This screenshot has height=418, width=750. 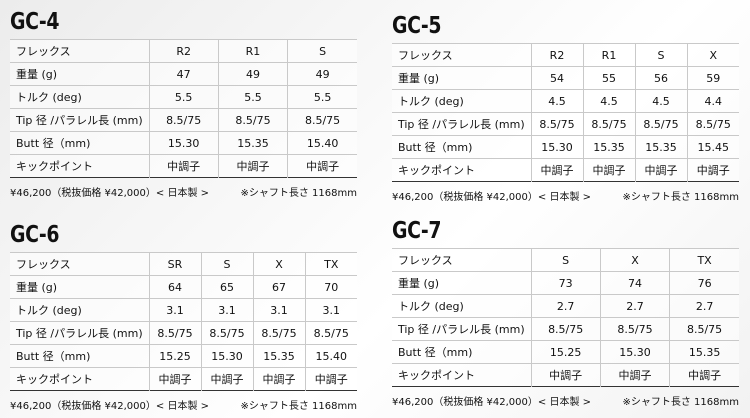 I want to click on table-row: Tip 径 /パラレル長 (mm) 8.5/75 8.5/75 8.5/75, so click(x=183, y=120).